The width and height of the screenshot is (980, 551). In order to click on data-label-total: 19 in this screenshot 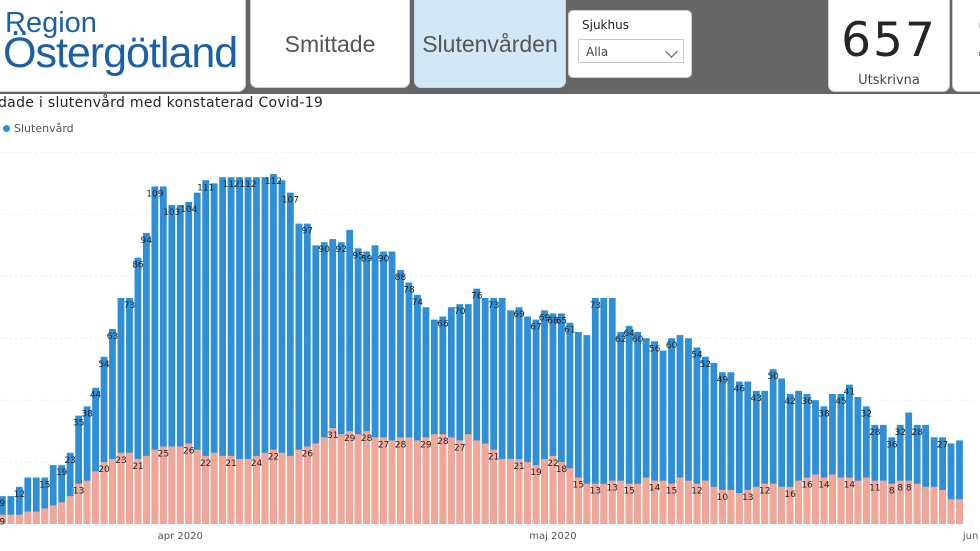, I will do `click(62, 473)`.